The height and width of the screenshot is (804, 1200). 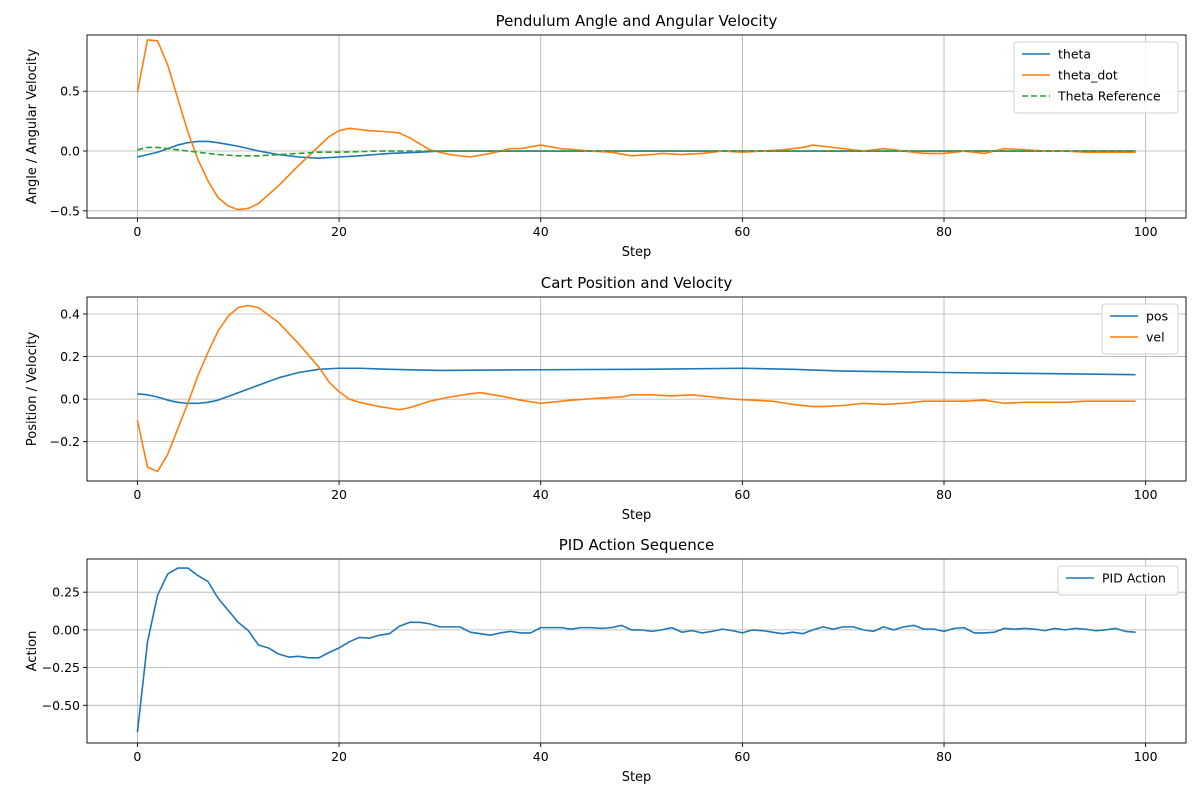 I want to click on chart-title: Cart Position and Velocity, so click(x=637, y=283).